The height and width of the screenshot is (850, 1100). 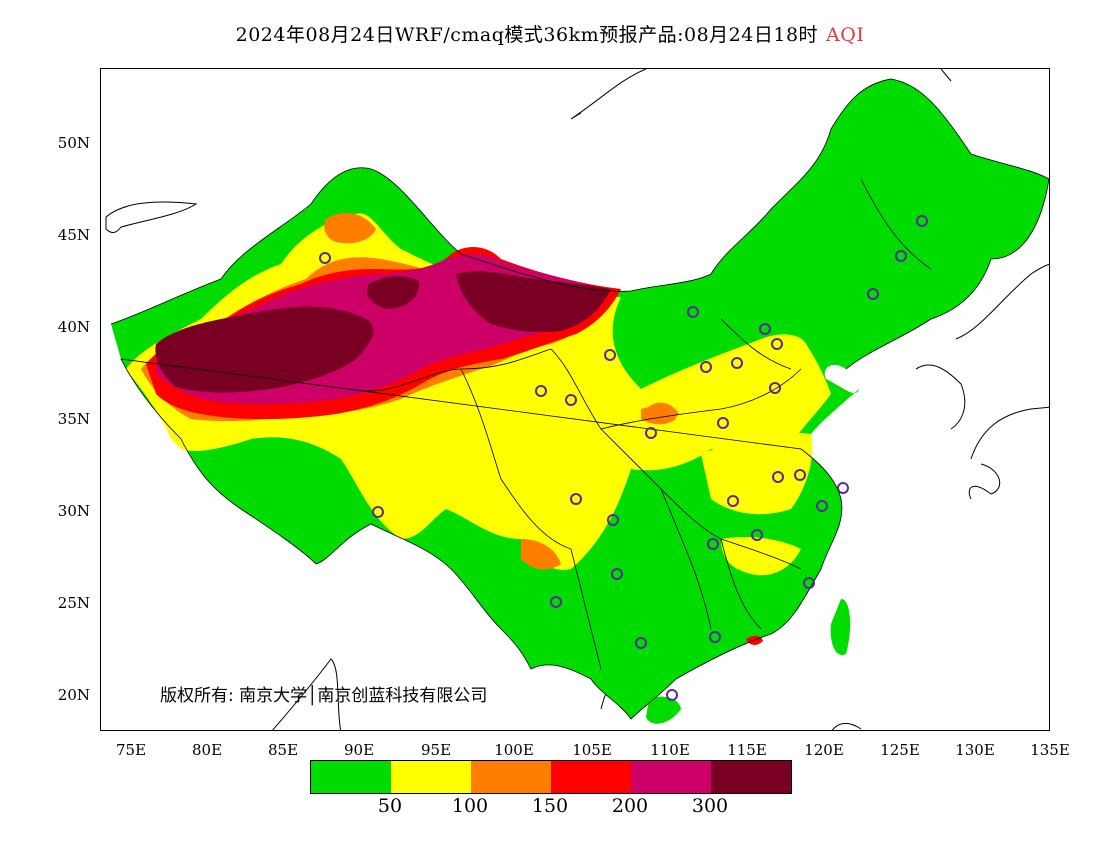 I want to click on lat-label-25n: 25N, so click(x=73, y=603).